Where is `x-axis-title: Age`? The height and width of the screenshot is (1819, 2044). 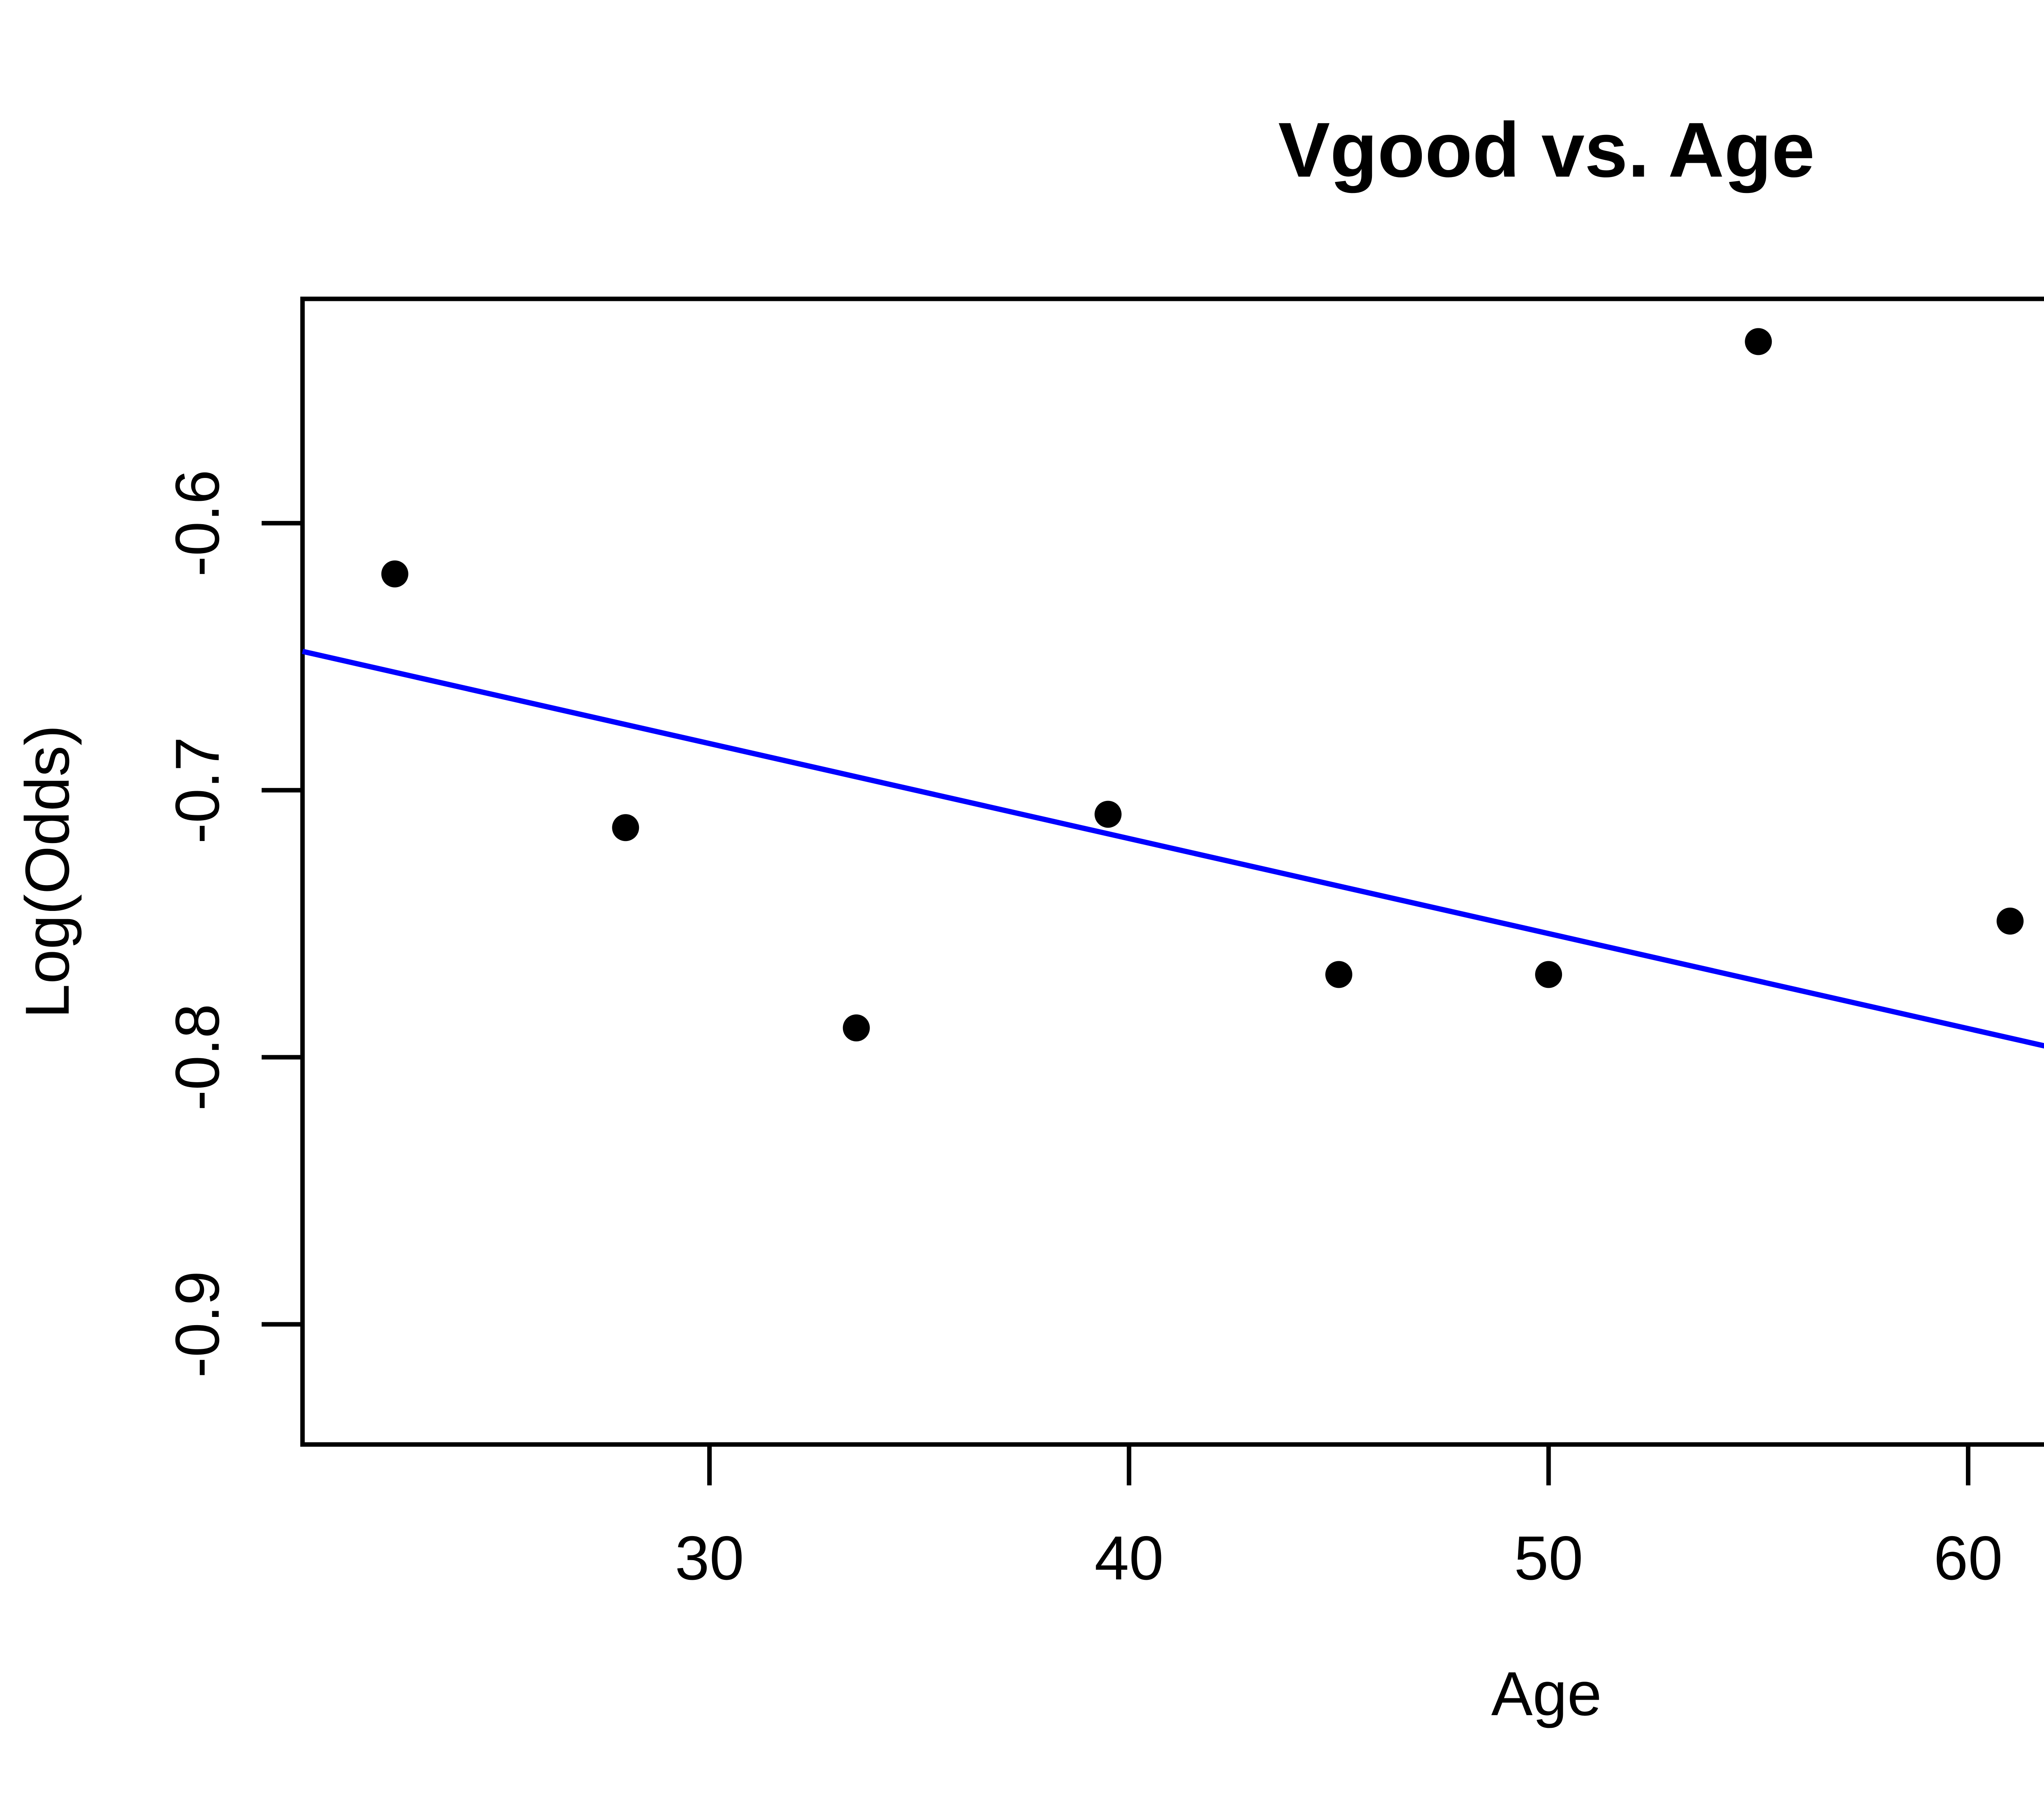
x-axis-title: Age is located at coordinates (1546, 1694).